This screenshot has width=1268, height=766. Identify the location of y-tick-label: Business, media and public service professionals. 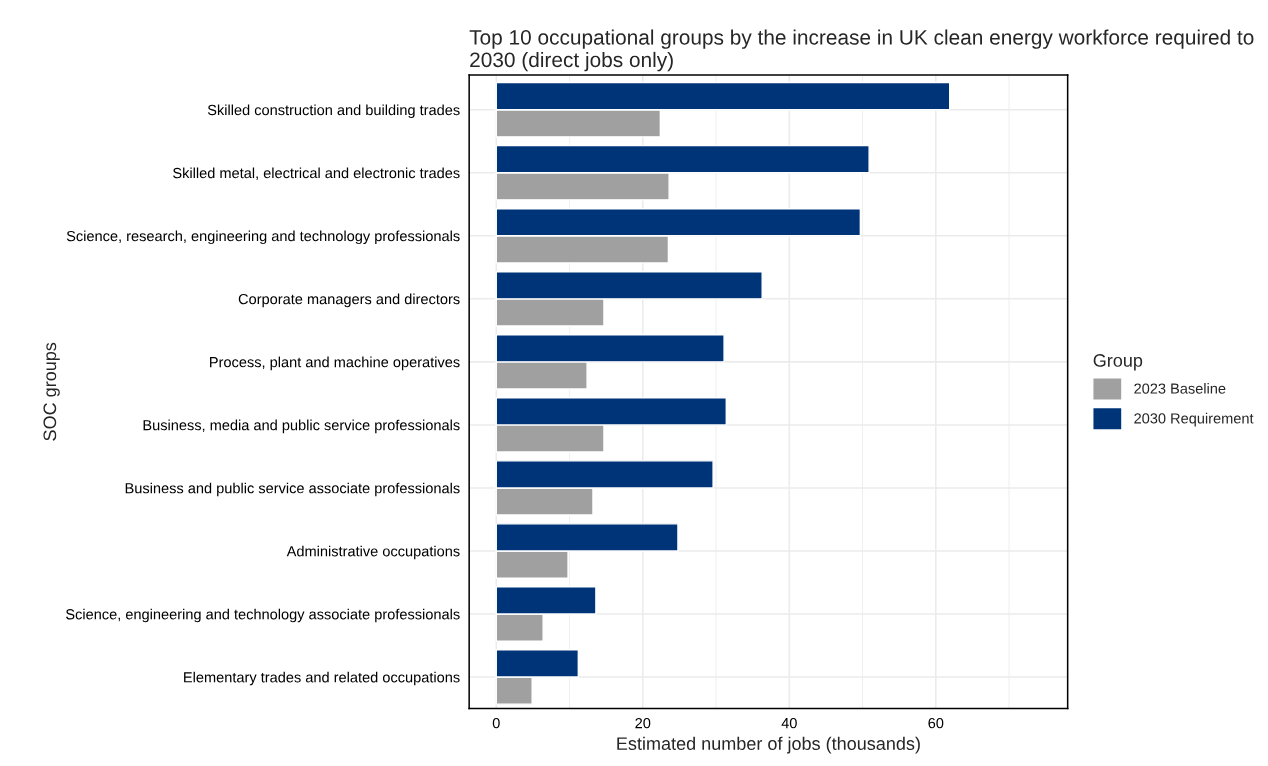
(301, 426).